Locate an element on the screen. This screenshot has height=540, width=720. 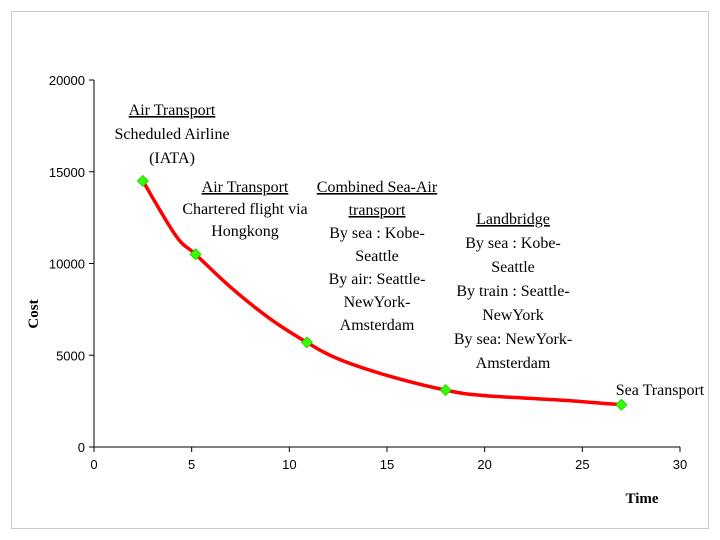
x-tick-label: 15 is located at coordinates (387, 464).